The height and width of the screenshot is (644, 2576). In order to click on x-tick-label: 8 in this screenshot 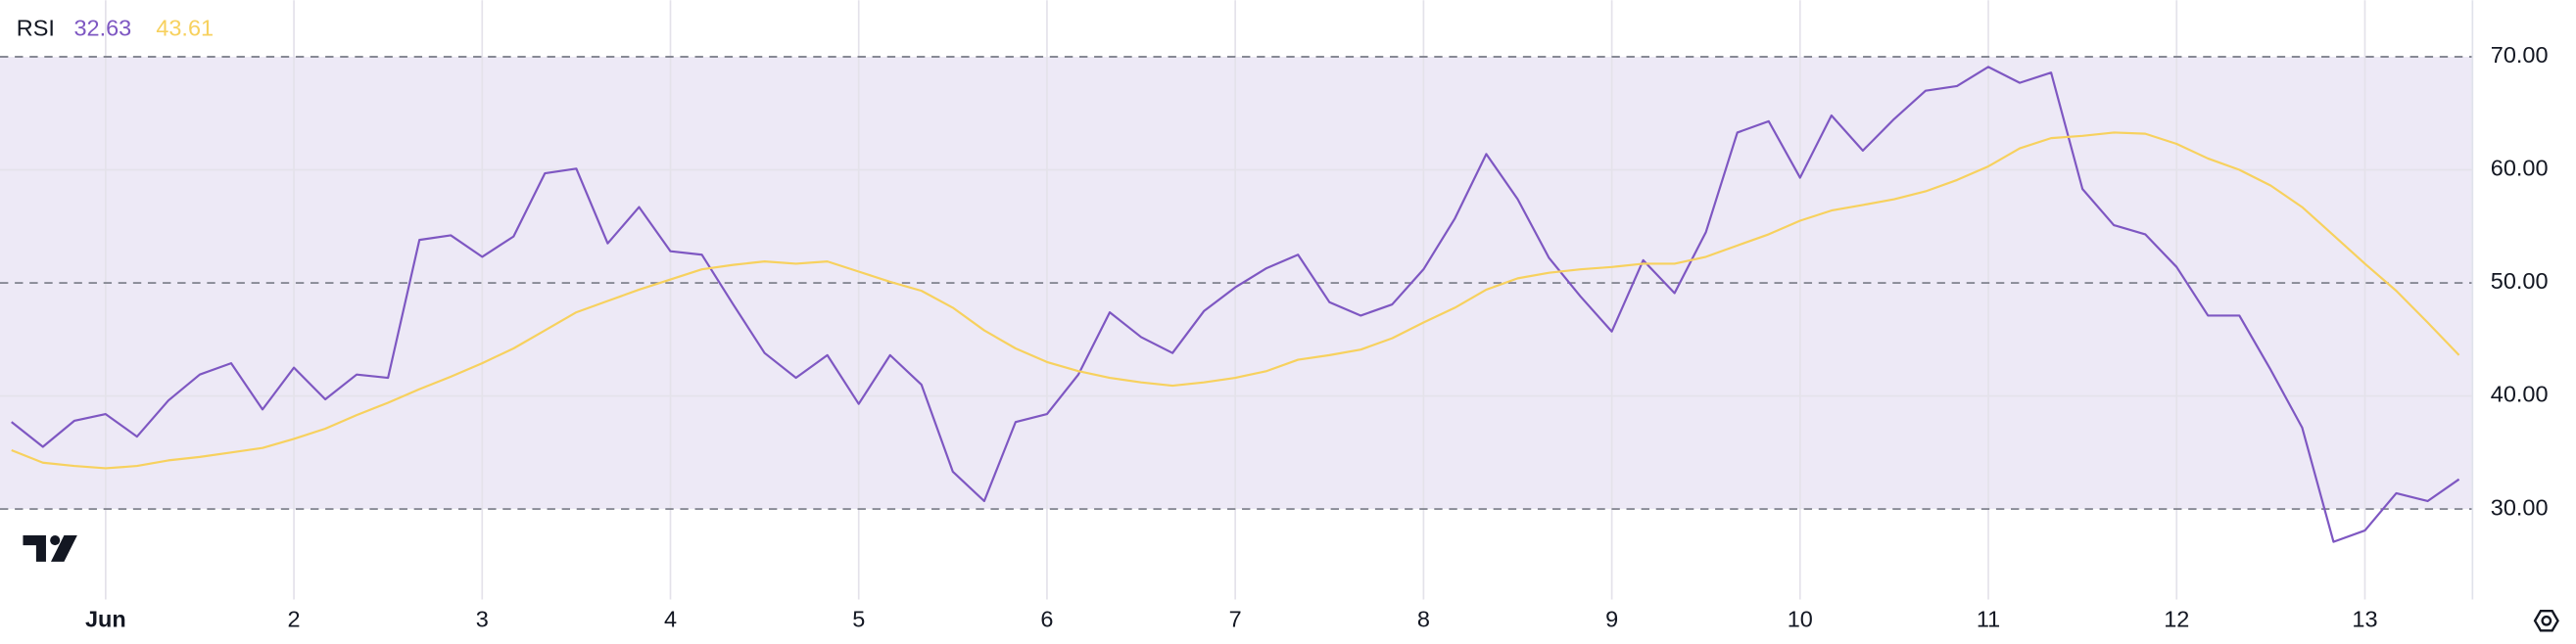, I will do `click(1423, 618)`.